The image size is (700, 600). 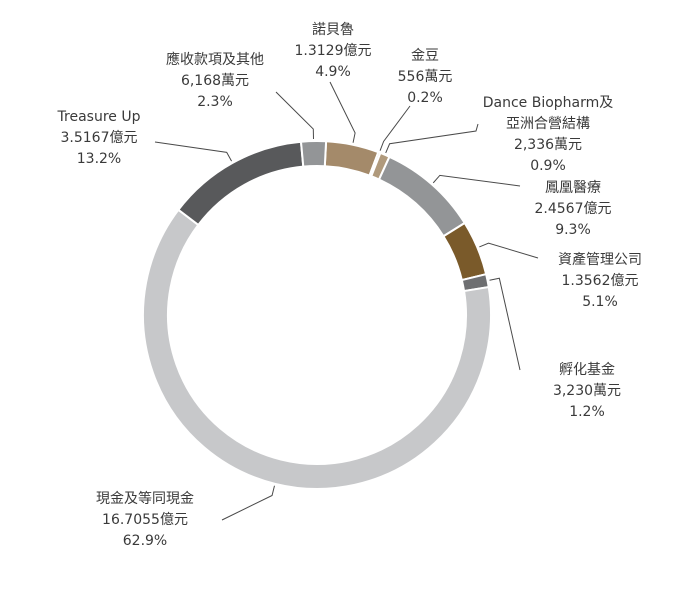 I want to click on slice-label-amount-1: 556萬元, so click(x=425, y=77).